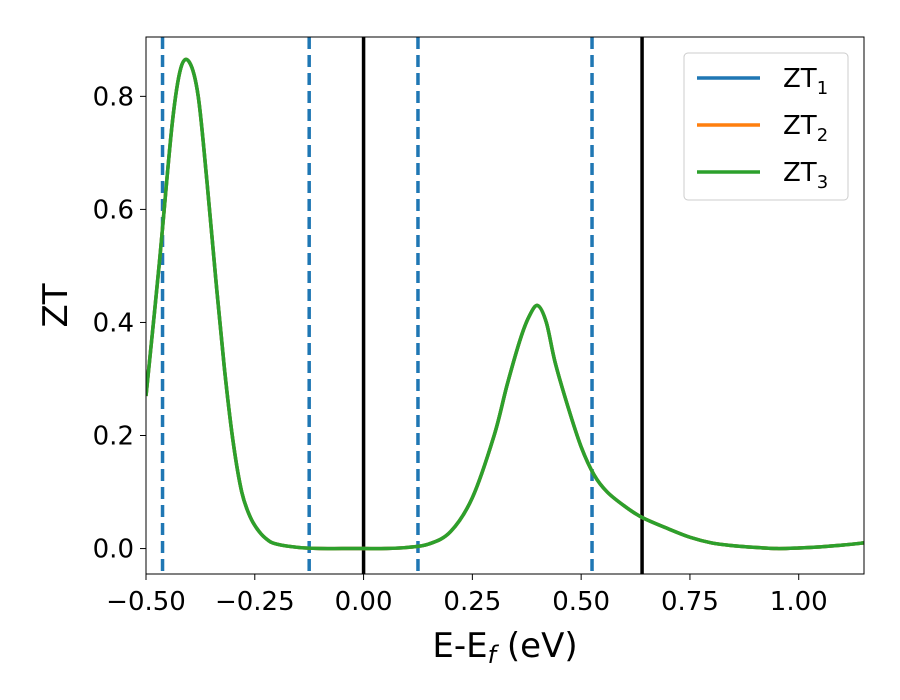 The height and width of the screenshot is (700, 900). I want to click on x-axis-title-main: E-E, so click(459, 646).